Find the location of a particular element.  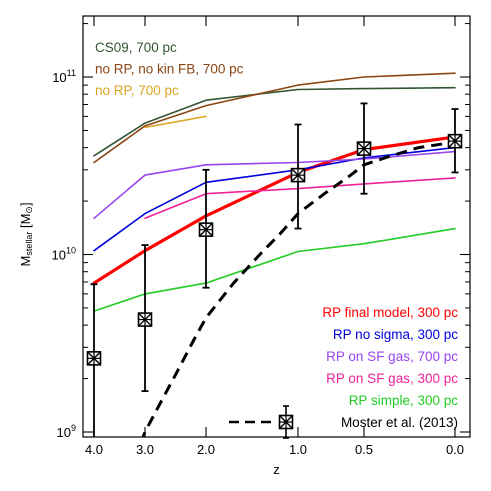

y-axis-label-unit-suffix: ] is located at coordinates (25, 204).